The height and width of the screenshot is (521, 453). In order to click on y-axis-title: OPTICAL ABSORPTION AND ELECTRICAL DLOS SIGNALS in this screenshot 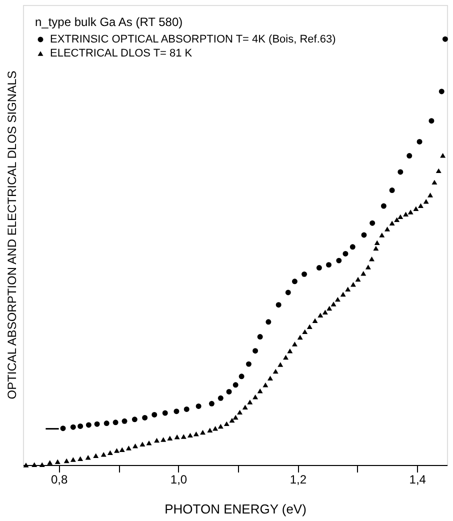, I will do `click(12, 235)`.